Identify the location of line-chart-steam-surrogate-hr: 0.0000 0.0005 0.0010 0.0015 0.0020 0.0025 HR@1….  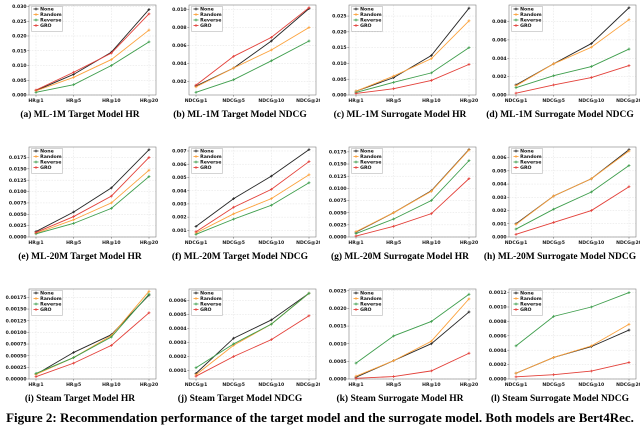
(400, 338).